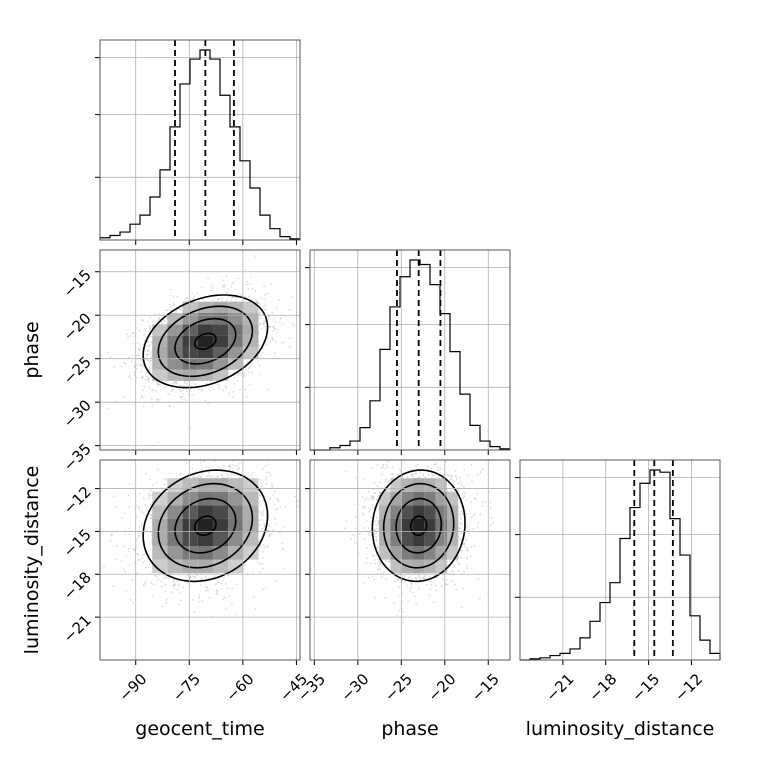 The width and height of the screenshot is (760, 760). What do you see at coordinates (205, 525) in the screenshot?
I see `contour-line` at bounding box center [205, 525].